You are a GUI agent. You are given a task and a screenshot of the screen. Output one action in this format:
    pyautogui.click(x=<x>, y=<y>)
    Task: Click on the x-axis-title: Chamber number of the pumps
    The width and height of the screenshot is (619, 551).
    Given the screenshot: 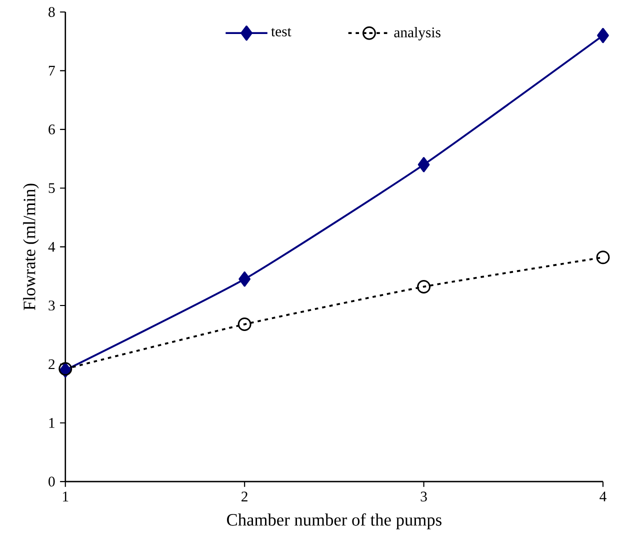 What is the action you would take?
    pyautogui.click(x=334, y=521)
    